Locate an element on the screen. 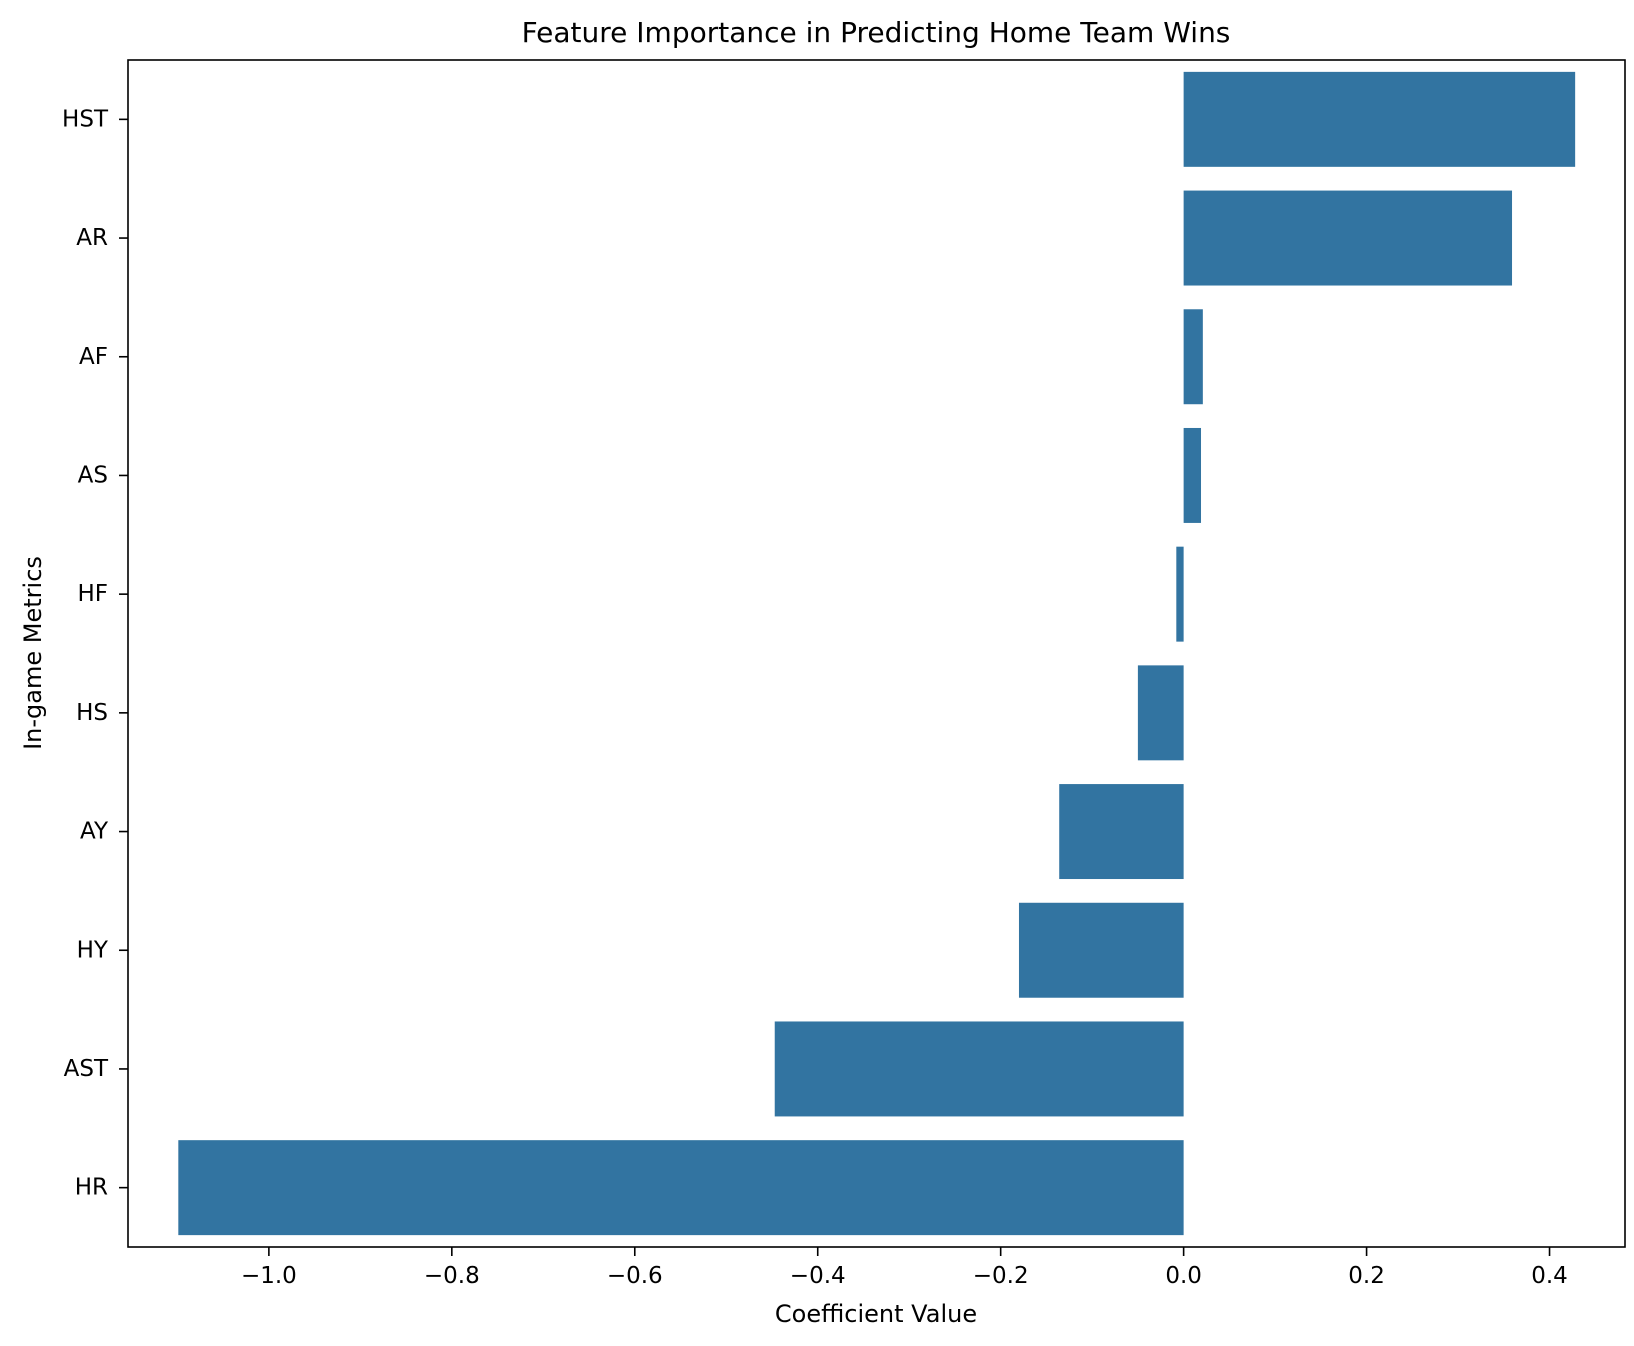 Image resolution: width=1634 pixels, height=1346 pixels. x-tick-label: 0.4 is located at coordinates (1549, 1276).